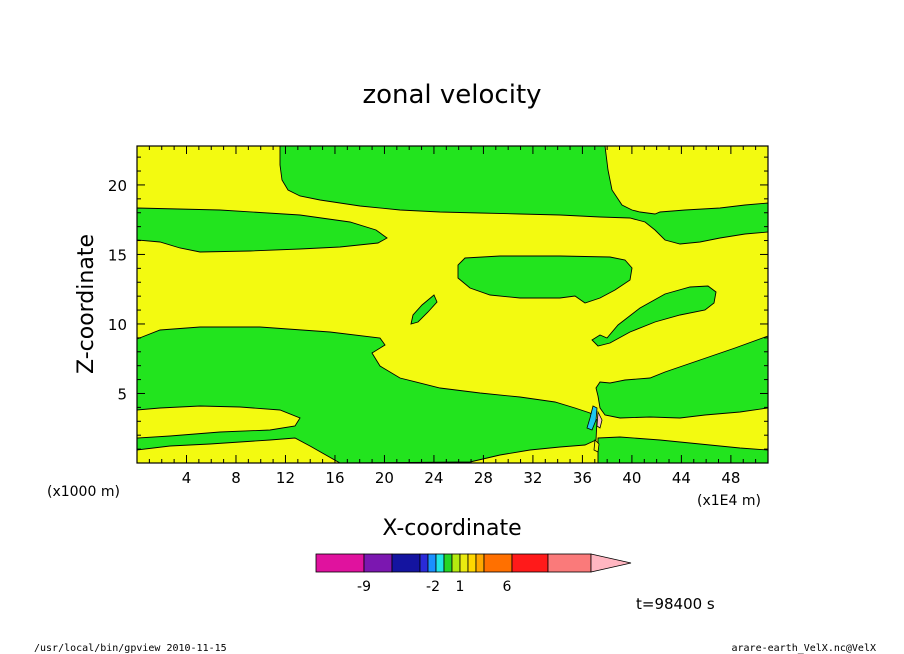  Describe the element at coordinates (117, 325) in the screenshot. I see `y-tick-label: 10` at that location.